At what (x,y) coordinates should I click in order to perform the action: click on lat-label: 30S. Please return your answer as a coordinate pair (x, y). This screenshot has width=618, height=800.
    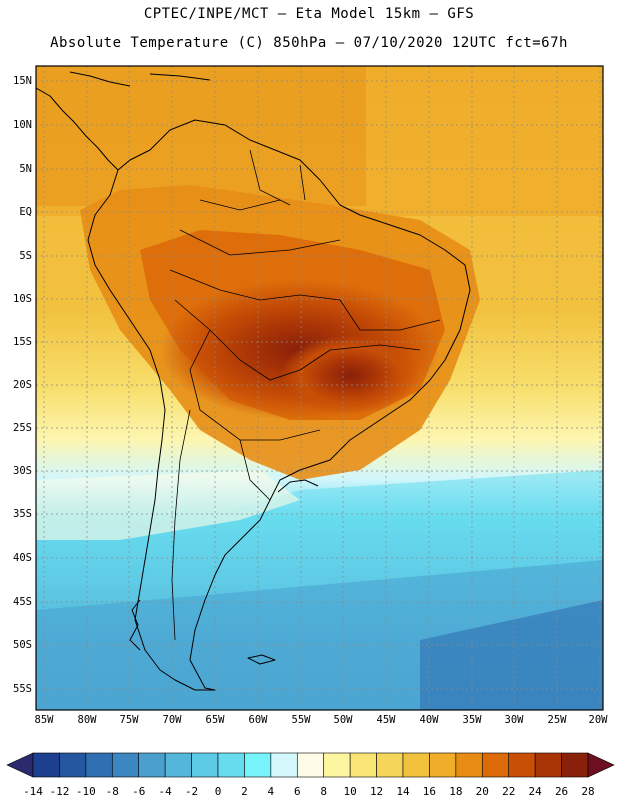
    Looking at the image, I should click on (22, 471).